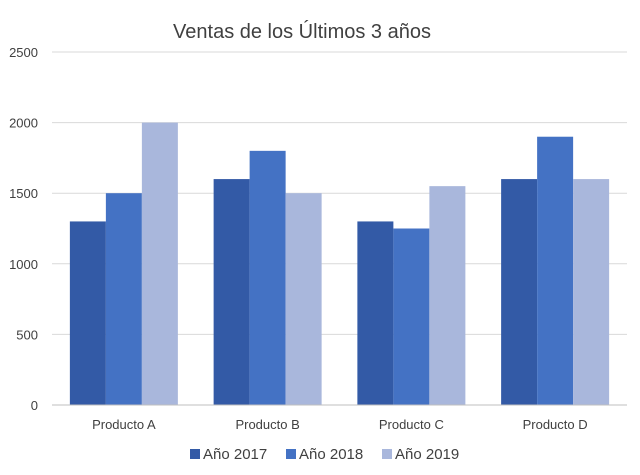  What do you see at coordinates (23, 123) in the screenshot?
I see `y-tick-label: 2000` at bounding box center [23, 123].